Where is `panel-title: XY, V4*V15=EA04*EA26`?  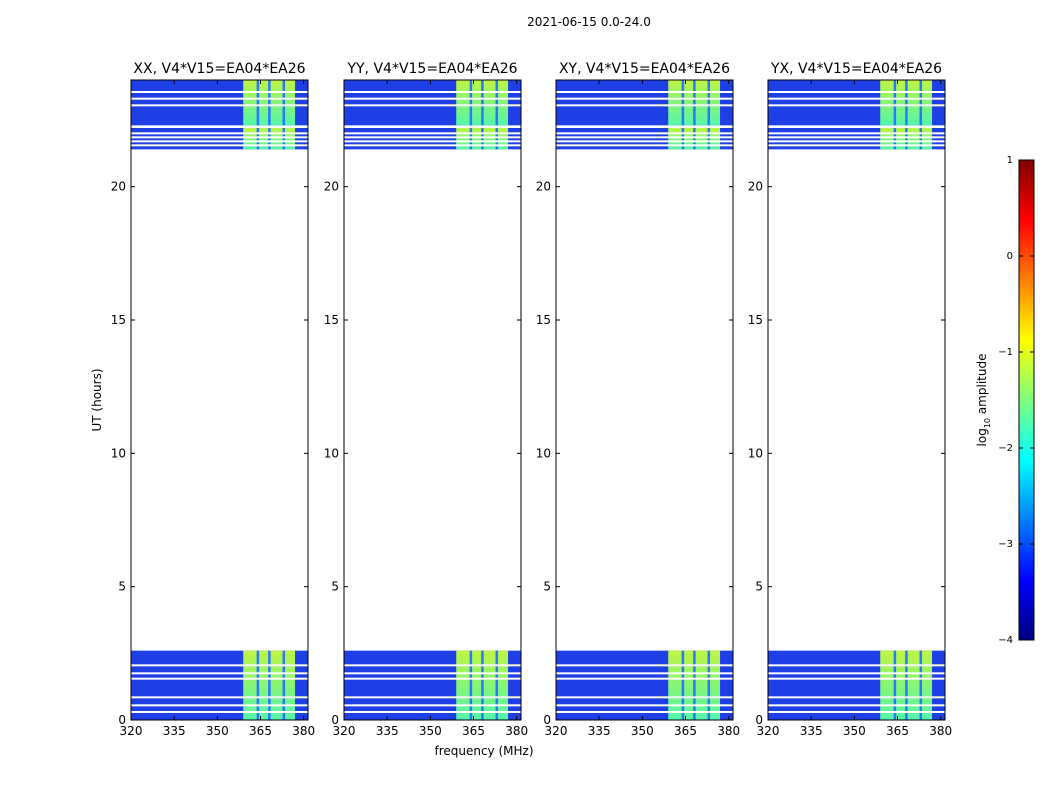 panel-title: XY, V4*V15=EA04*EA26 is located at coordinates (644, 69).